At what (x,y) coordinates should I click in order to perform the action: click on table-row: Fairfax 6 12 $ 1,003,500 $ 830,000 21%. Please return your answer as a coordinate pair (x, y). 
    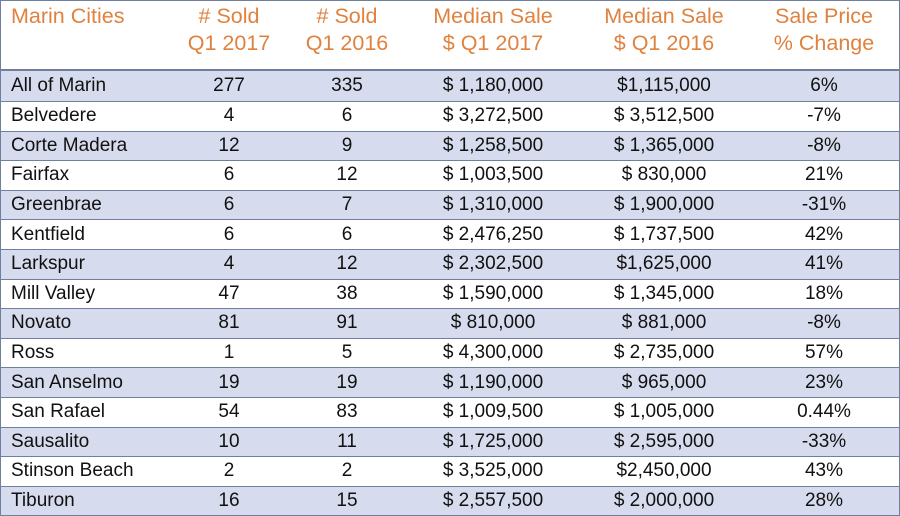
    Looking at the image, I should click on (450, 175).